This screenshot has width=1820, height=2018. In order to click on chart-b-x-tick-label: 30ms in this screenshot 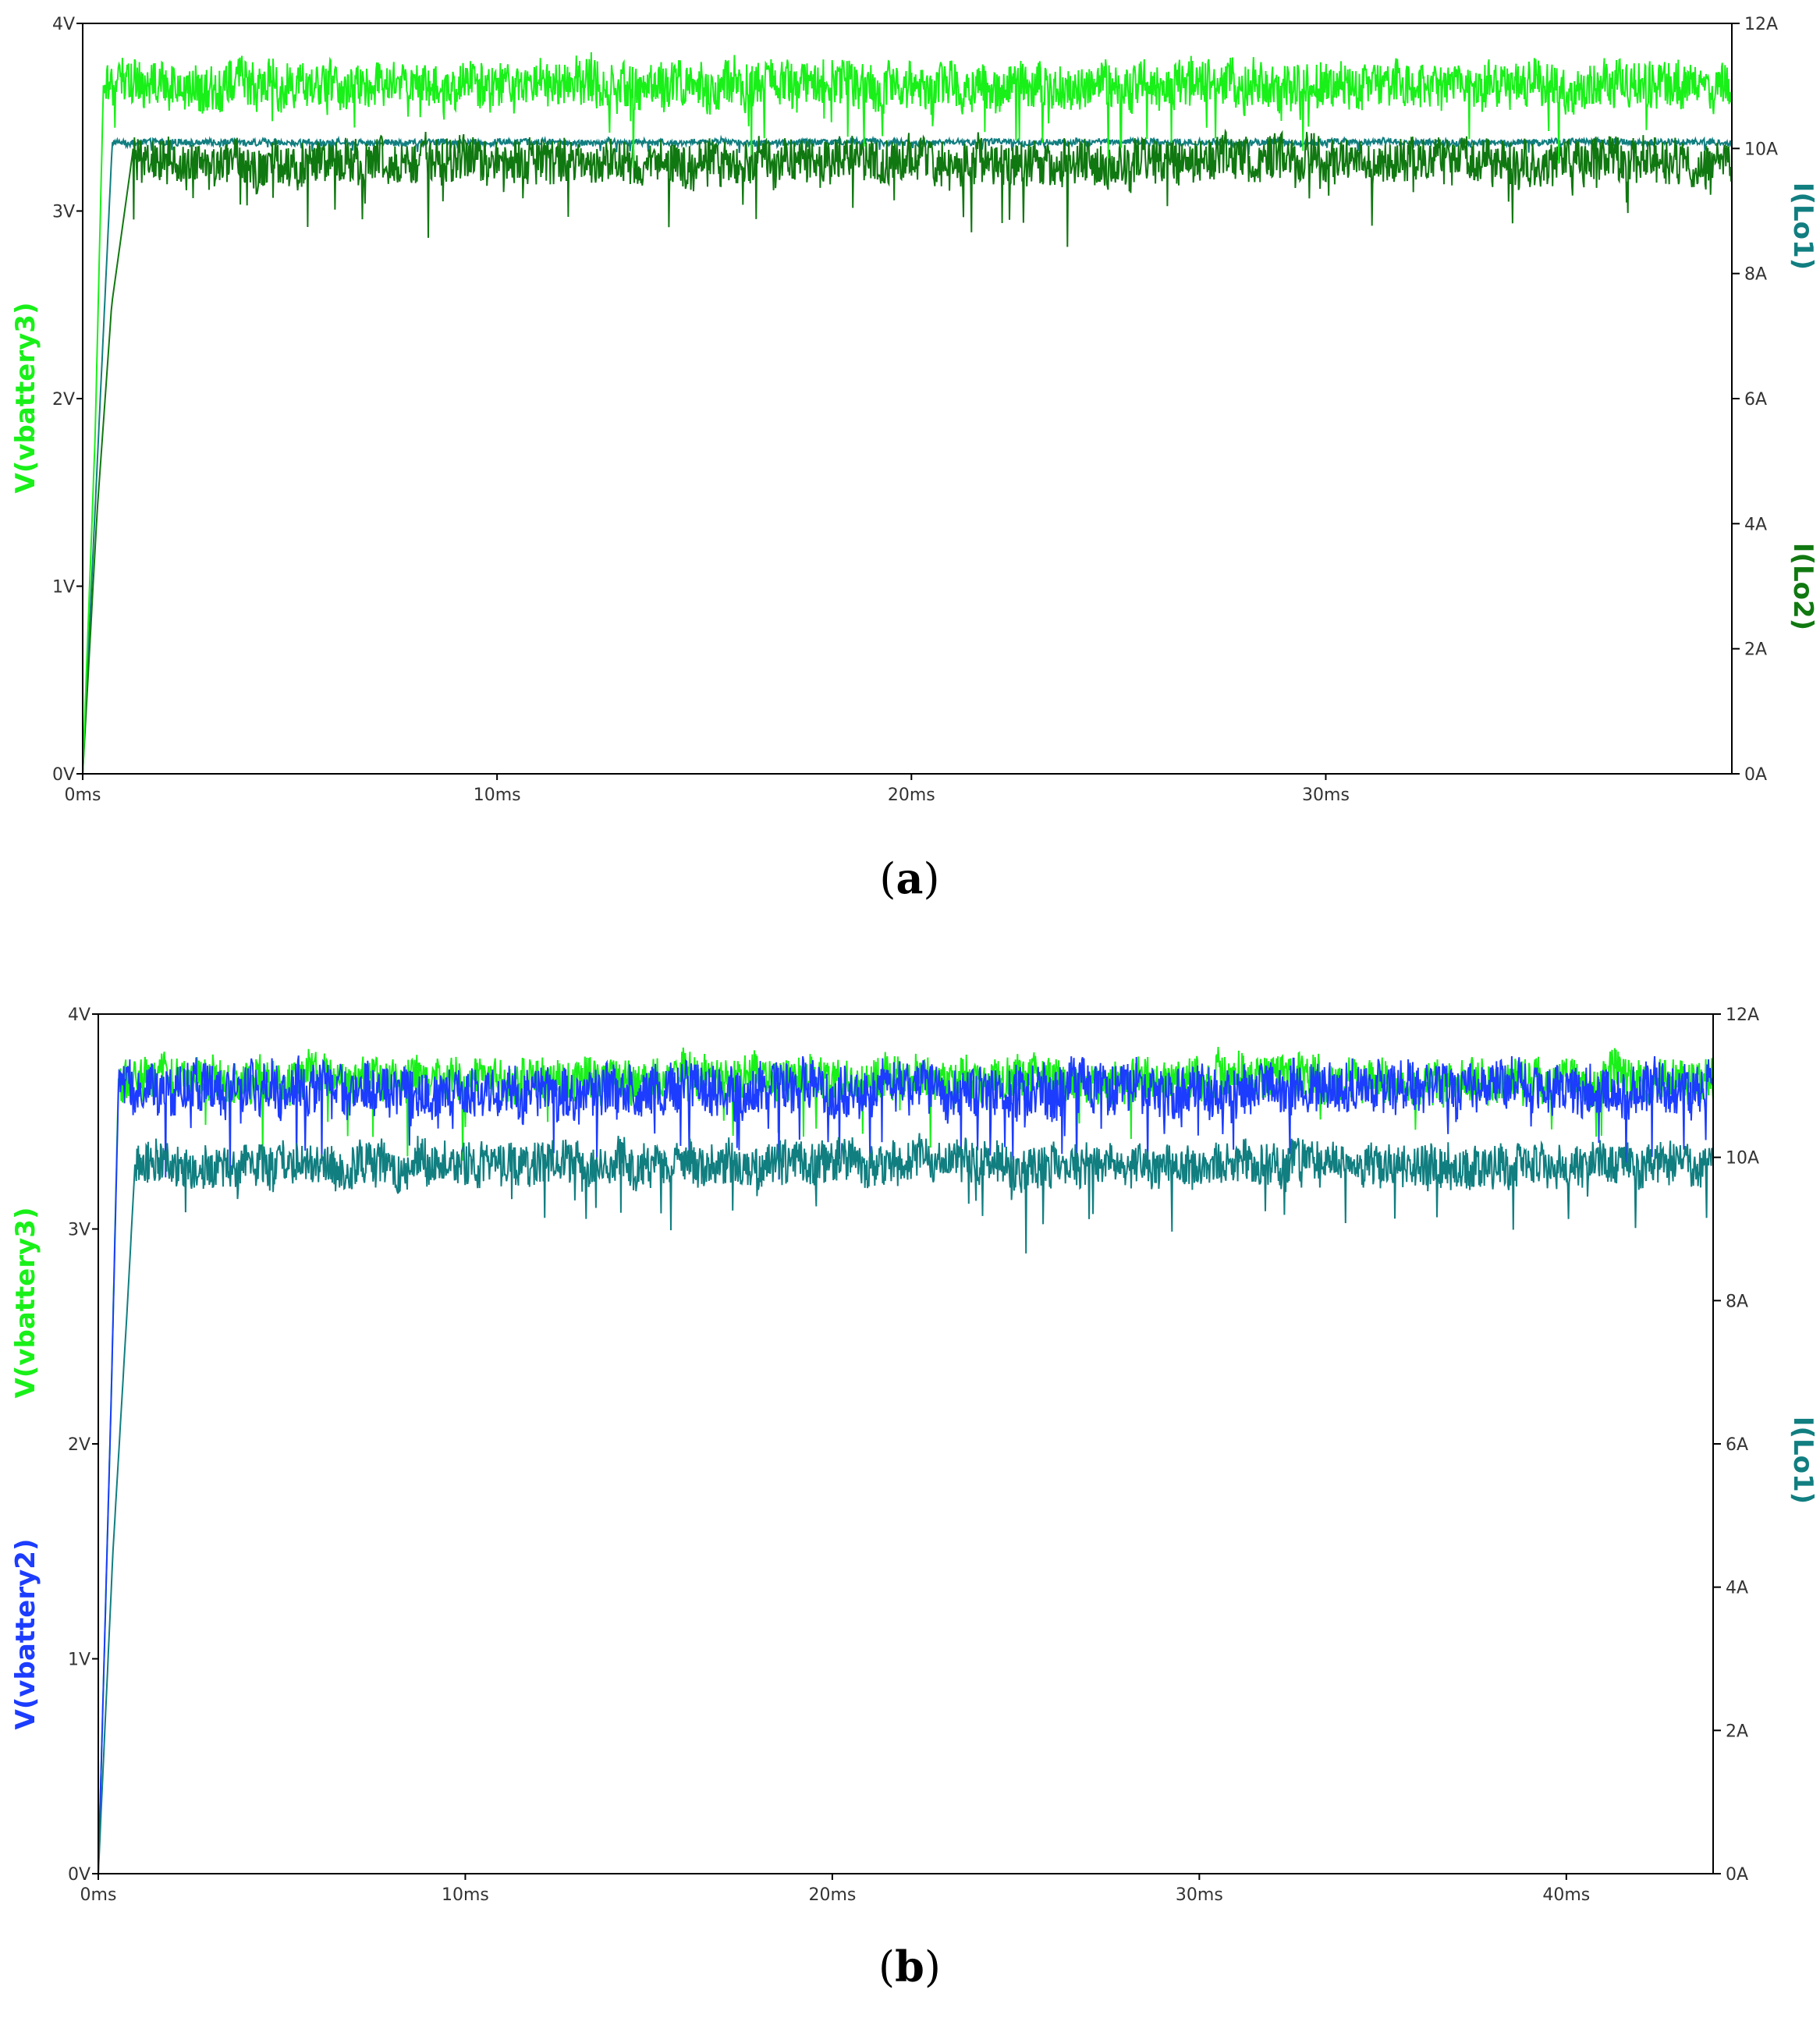, I will do `click(1199, 1895)`.